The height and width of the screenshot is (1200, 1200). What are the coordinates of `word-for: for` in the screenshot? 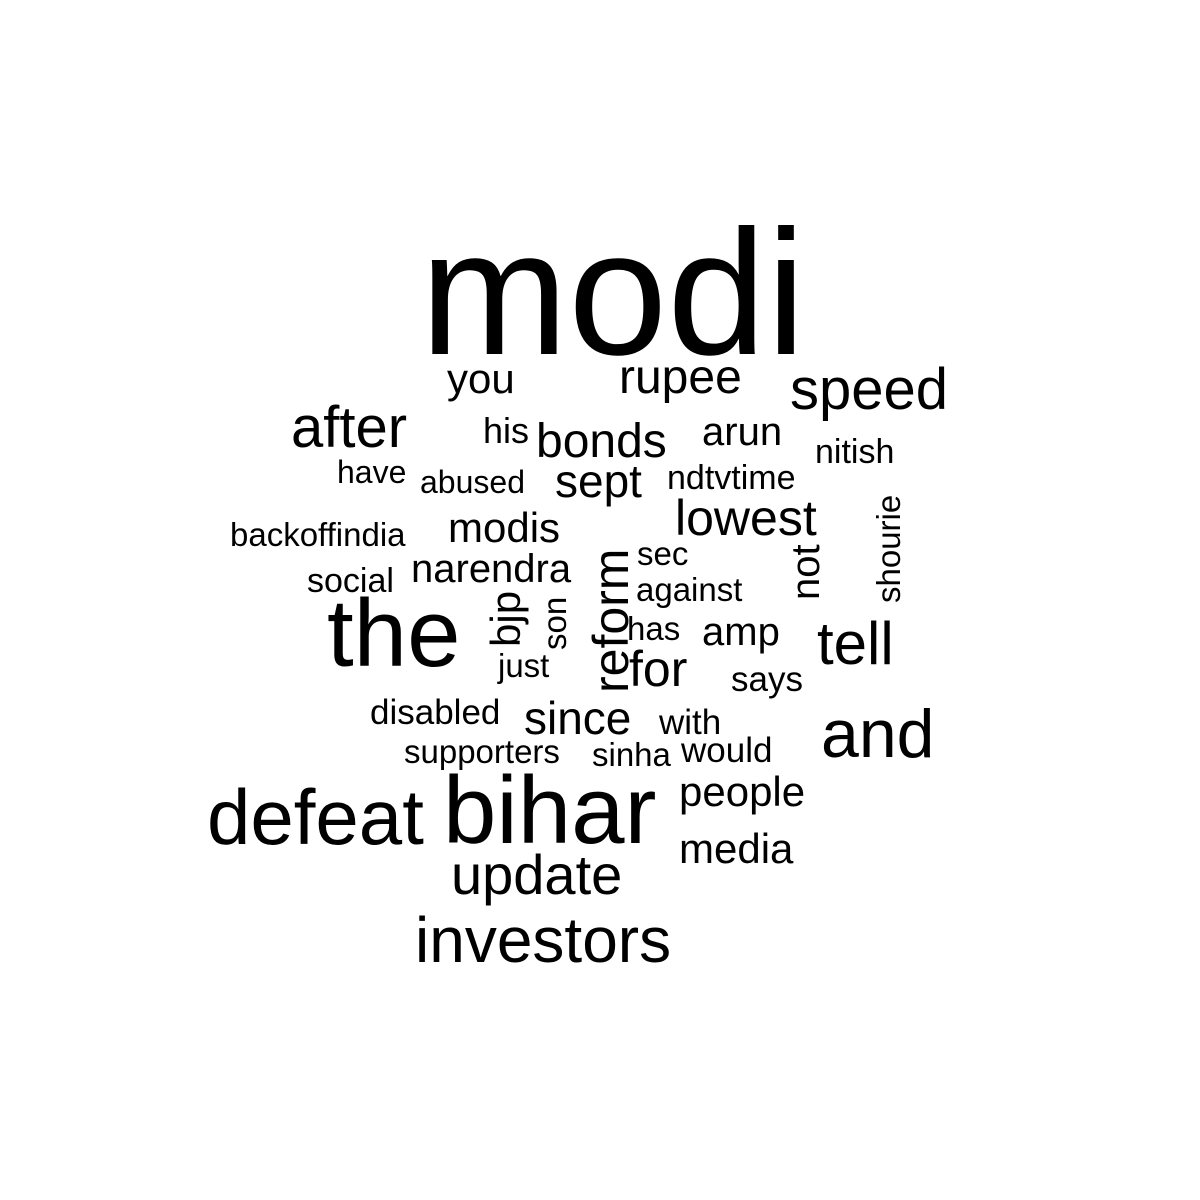 It's located at (658, 669).